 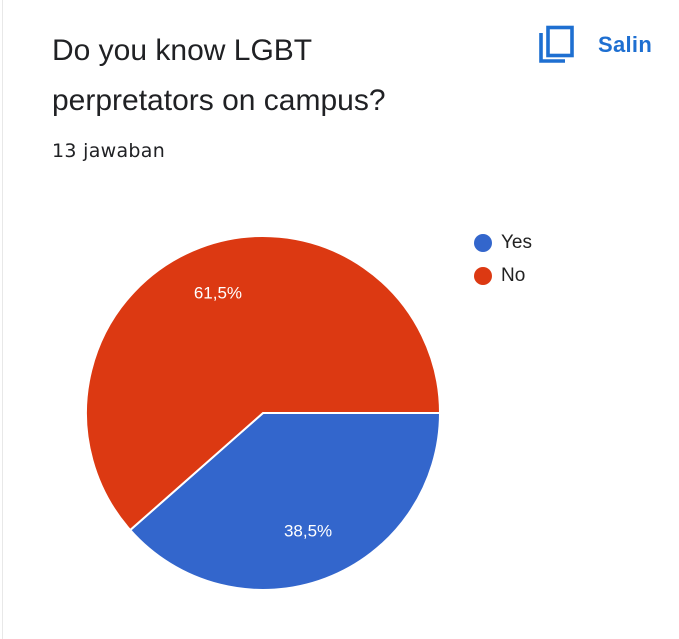 I want to click on response-count: 13 jawaban, so click(x=109, y=151).